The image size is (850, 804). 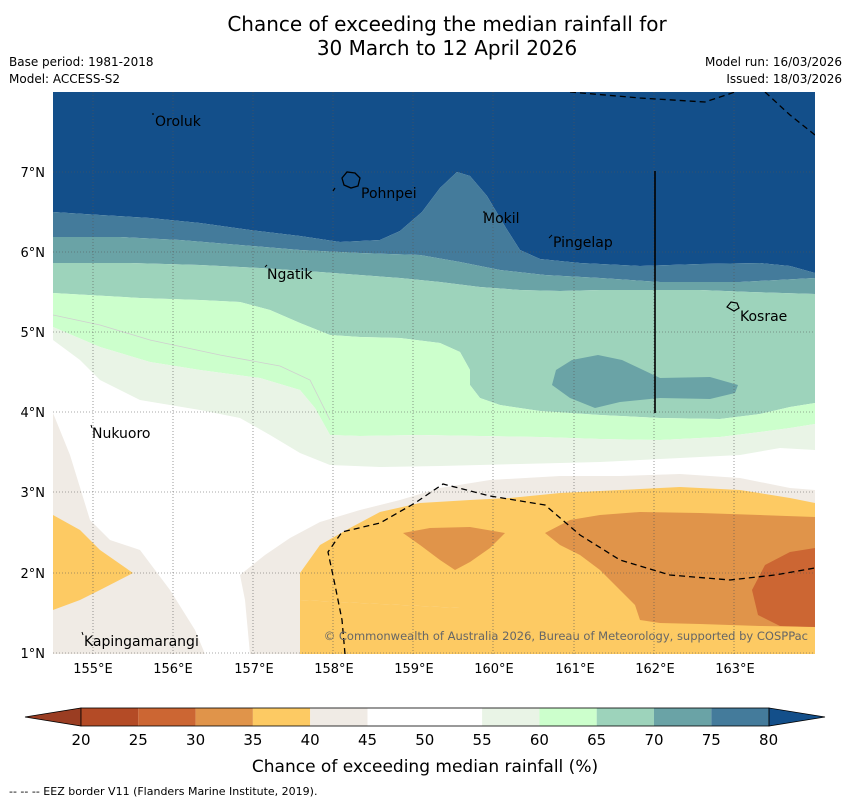 What do you see at coordinates (655, 669) in the screenshot?
I see `lon-tick: 162°E` at bounding box center [655, 669].